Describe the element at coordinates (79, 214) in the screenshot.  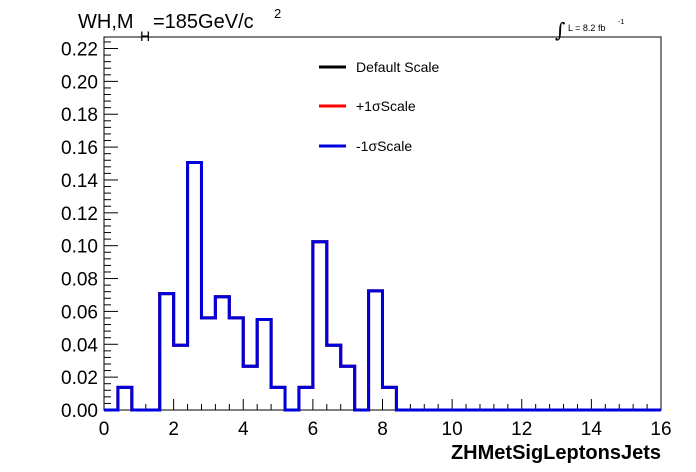
I see `y-tick-label: 0.12` at that location.